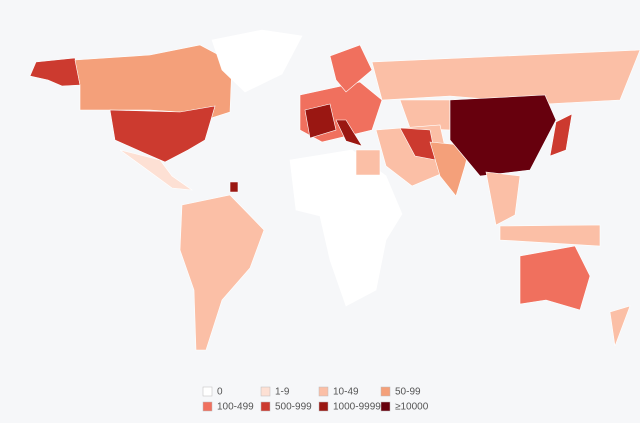 The height and width of the screenshot is (423, 640). Describe the element at coordinates (357, 407) in the screenshot. I see `legend-label: 1000-9999` at that location.